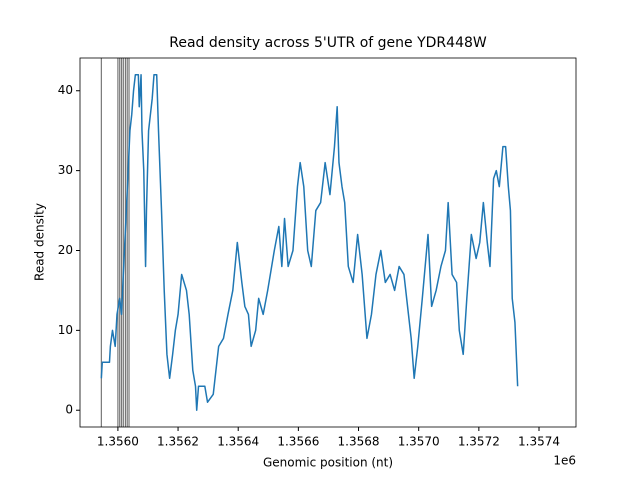 The width and height of the screenshot is (640, 480). What do you see at coordinates (65, 170) in the screenshot?
I see `y-tick-label: 30` at bounding box center [65, 170].